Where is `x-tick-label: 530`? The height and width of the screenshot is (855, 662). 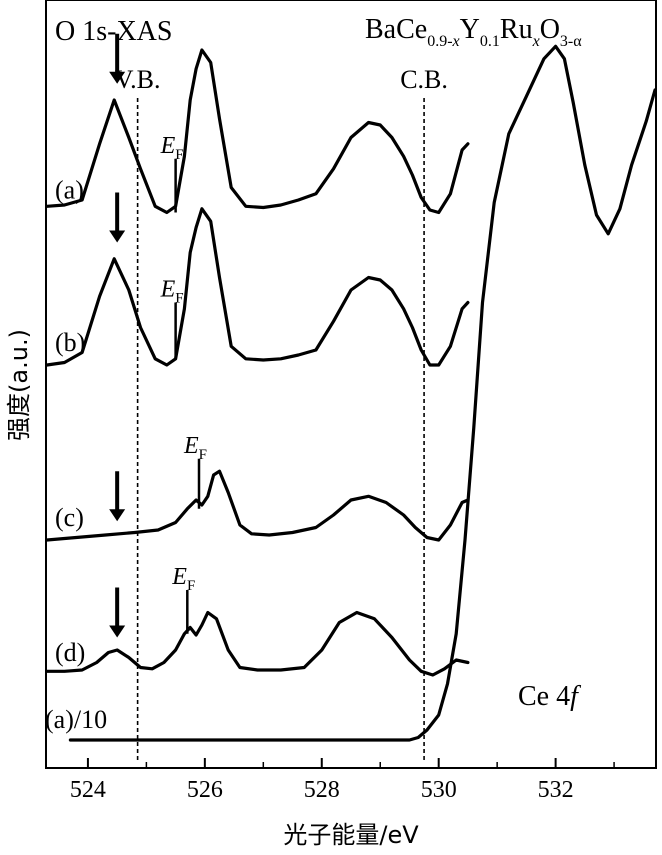 x-tick-label: 530 is located at coordinates (439, 790).